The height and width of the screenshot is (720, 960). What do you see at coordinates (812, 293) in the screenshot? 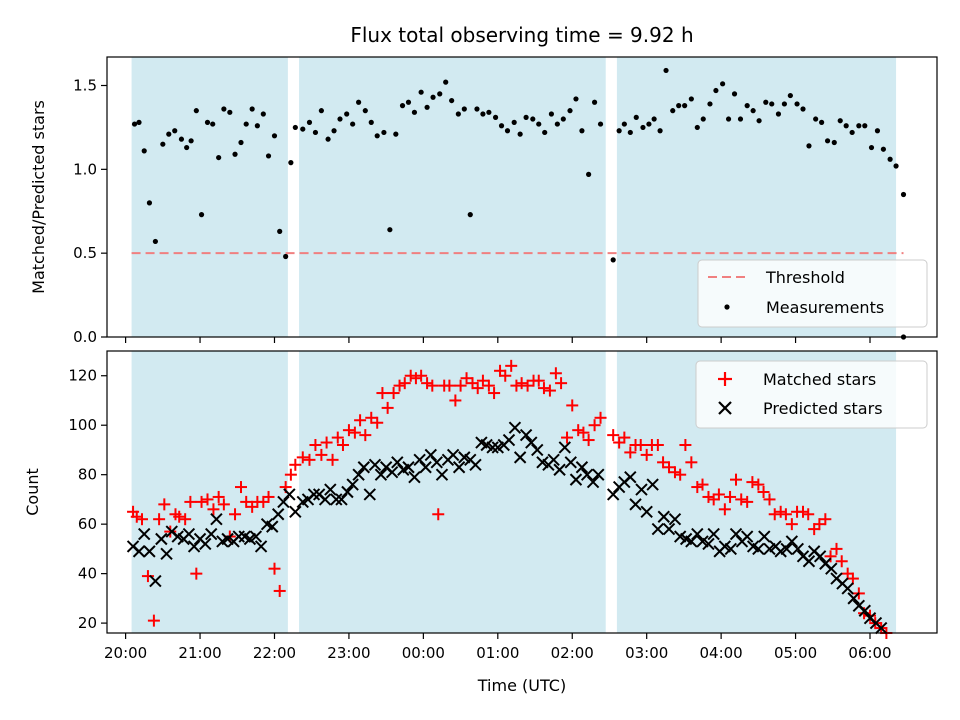
I see `top-legend-box` at bounding box center [812, 293].